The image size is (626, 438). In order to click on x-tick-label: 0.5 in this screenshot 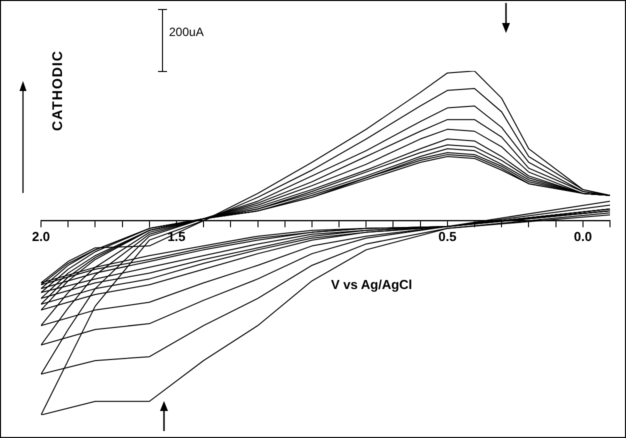, I will do `click(447, 236)`.